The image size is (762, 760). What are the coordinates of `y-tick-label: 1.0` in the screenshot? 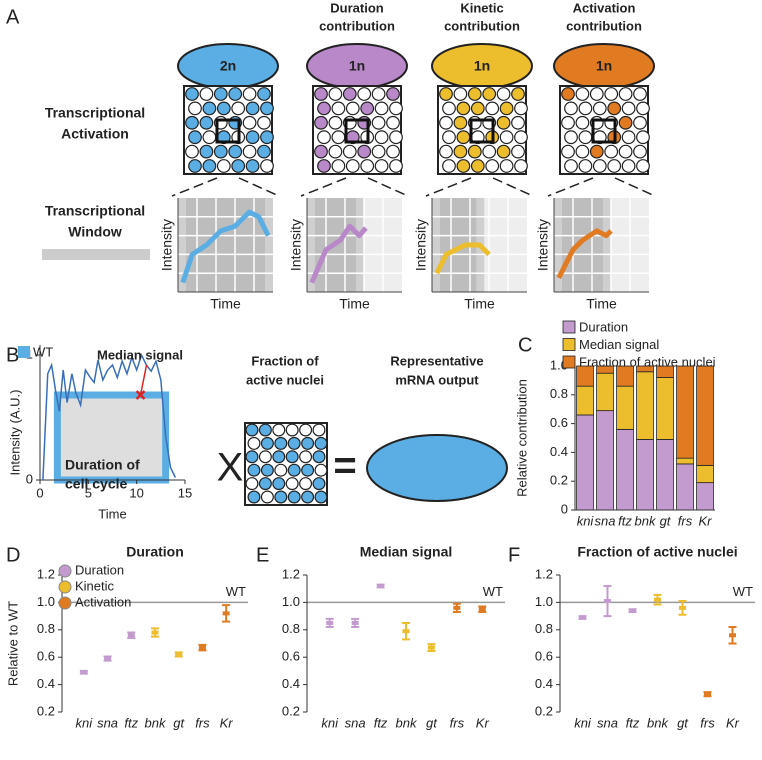 It's located at (544, 601).